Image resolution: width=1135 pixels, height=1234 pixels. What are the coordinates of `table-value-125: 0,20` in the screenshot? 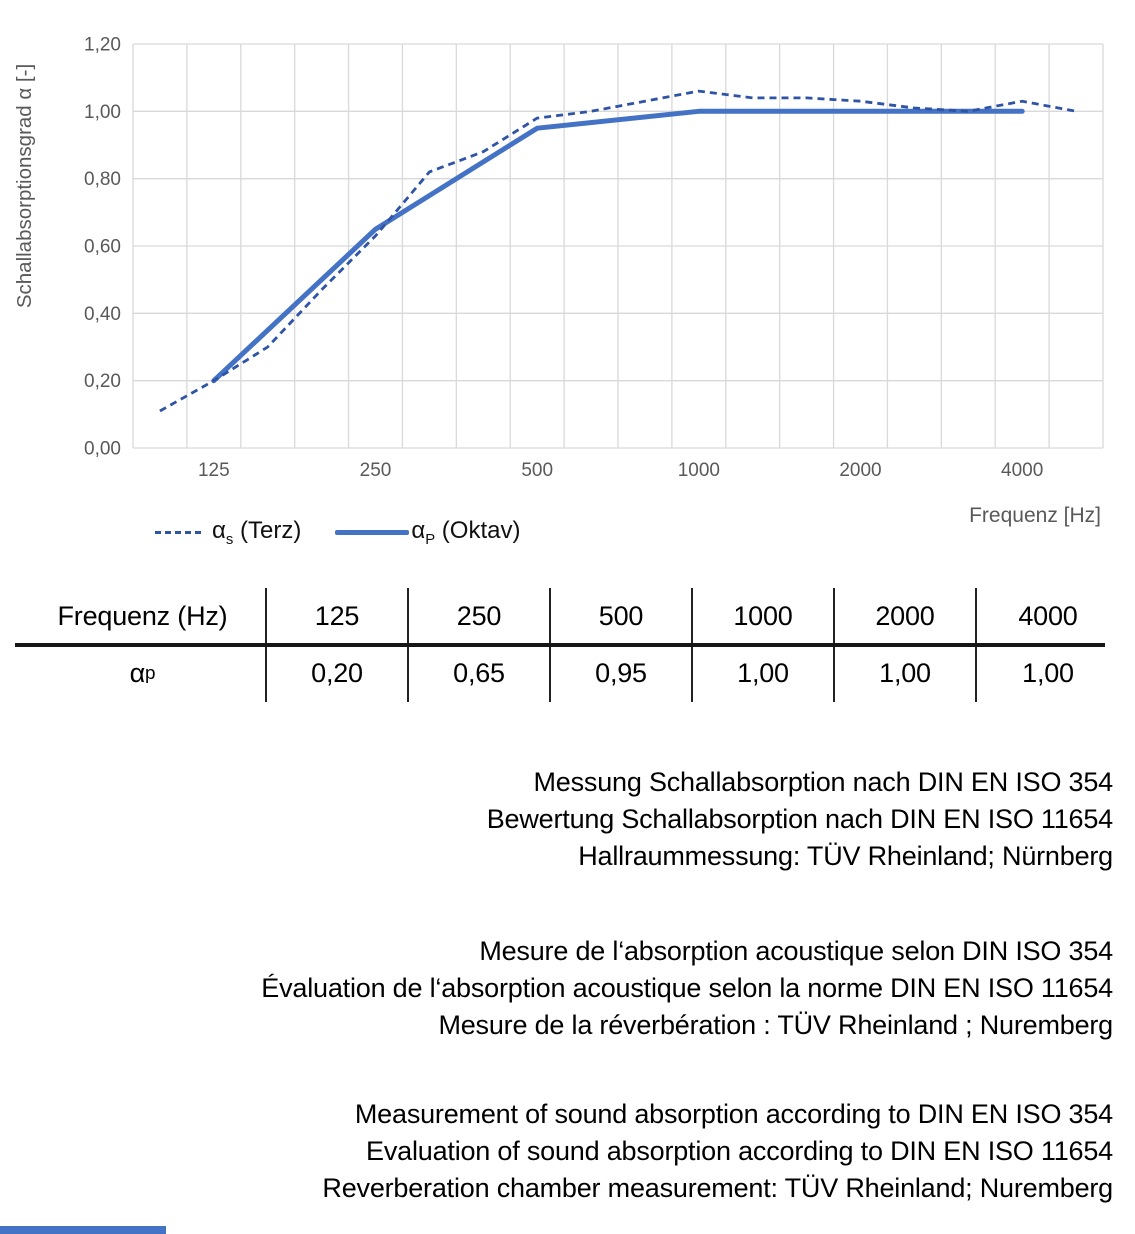 It's located at (338, 673).